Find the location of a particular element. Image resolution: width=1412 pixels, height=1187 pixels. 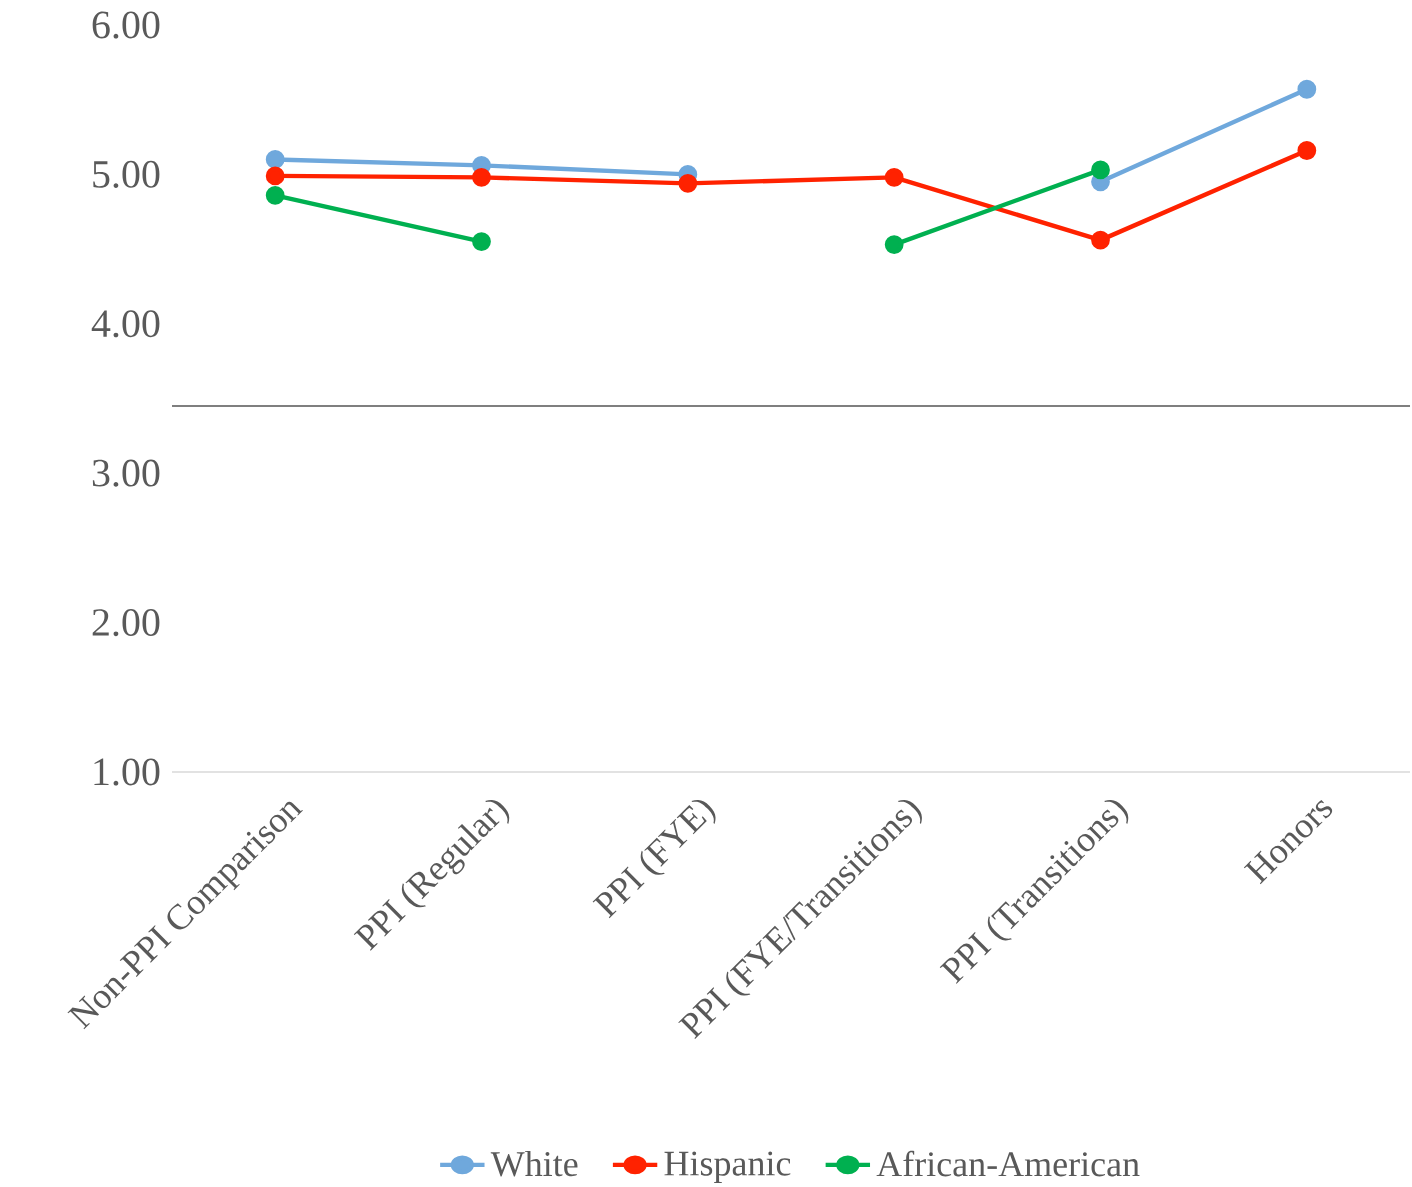

y-tick-label: 1.00 is located at coordinates (127, 772).